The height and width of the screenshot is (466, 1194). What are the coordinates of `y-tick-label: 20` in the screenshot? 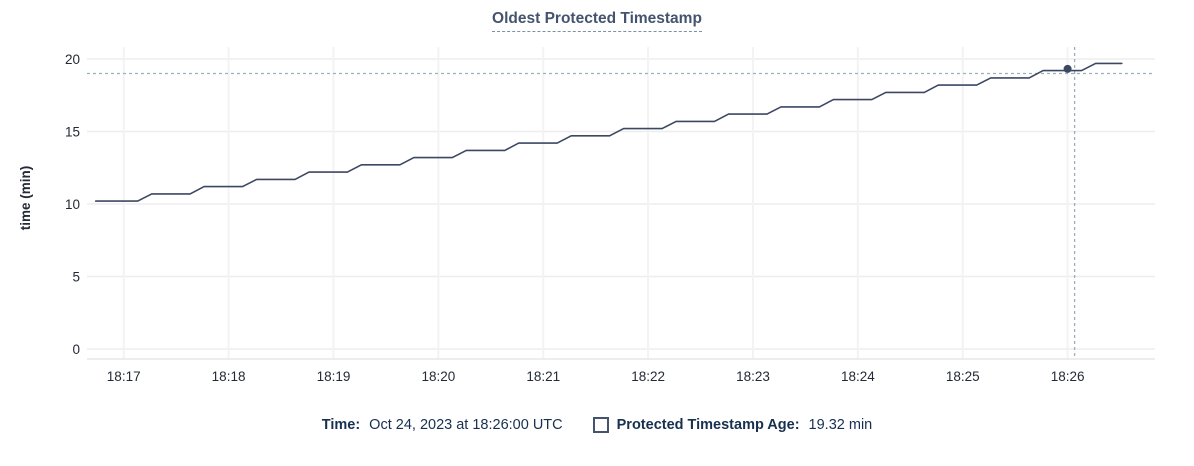 It's located at (72, 59).